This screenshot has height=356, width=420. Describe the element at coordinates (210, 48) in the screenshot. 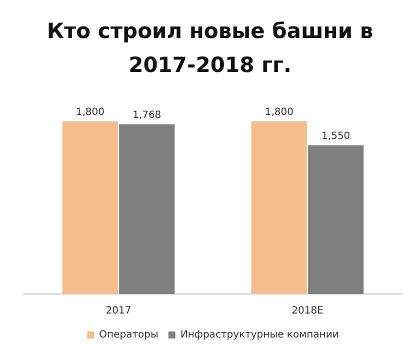

I see `chart-title: Кто строил новые башни в 2017-2018 гг.` at that location.